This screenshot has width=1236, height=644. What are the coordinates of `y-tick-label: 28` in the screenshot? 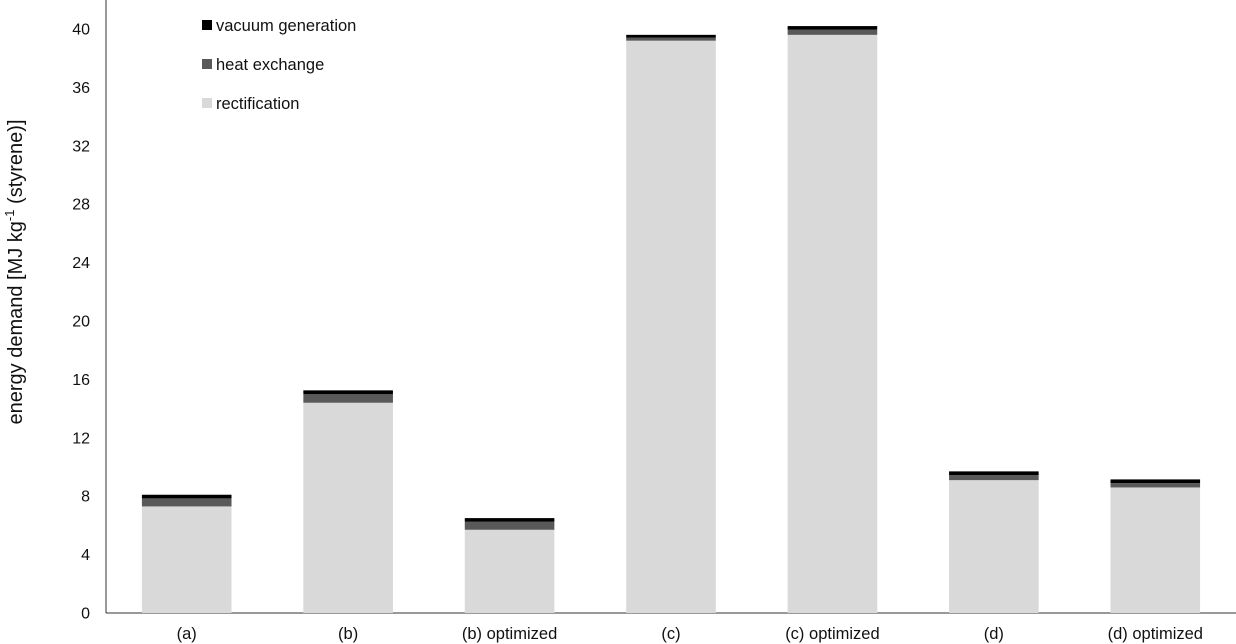 It's located at (81, 205).